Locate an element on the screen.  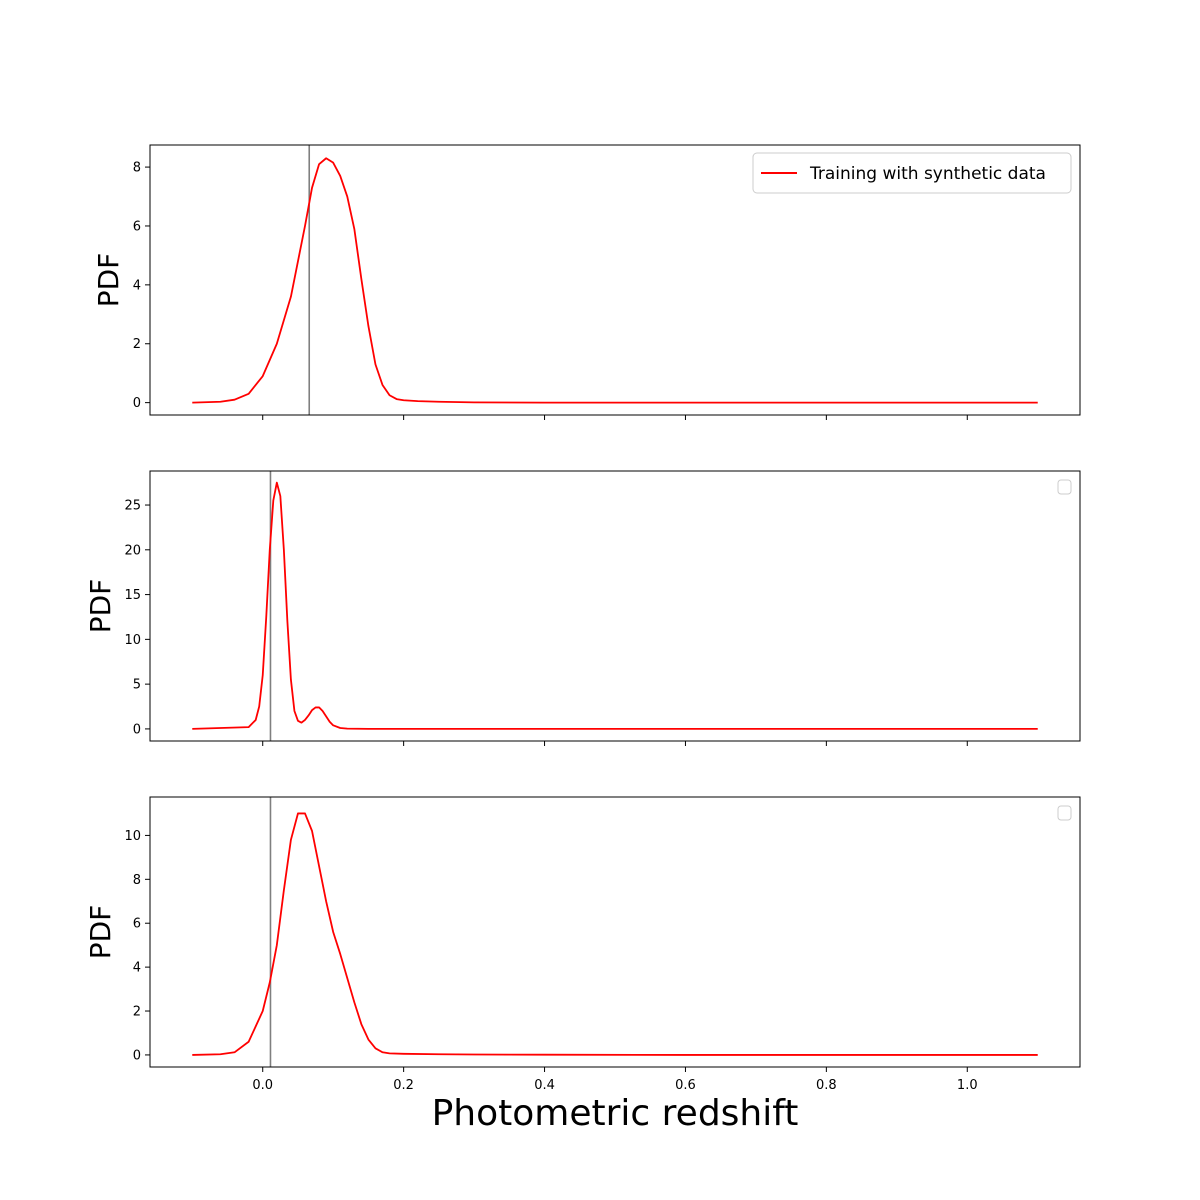
x-tick-label: 0.6 is located at coordinates (685, 1085).